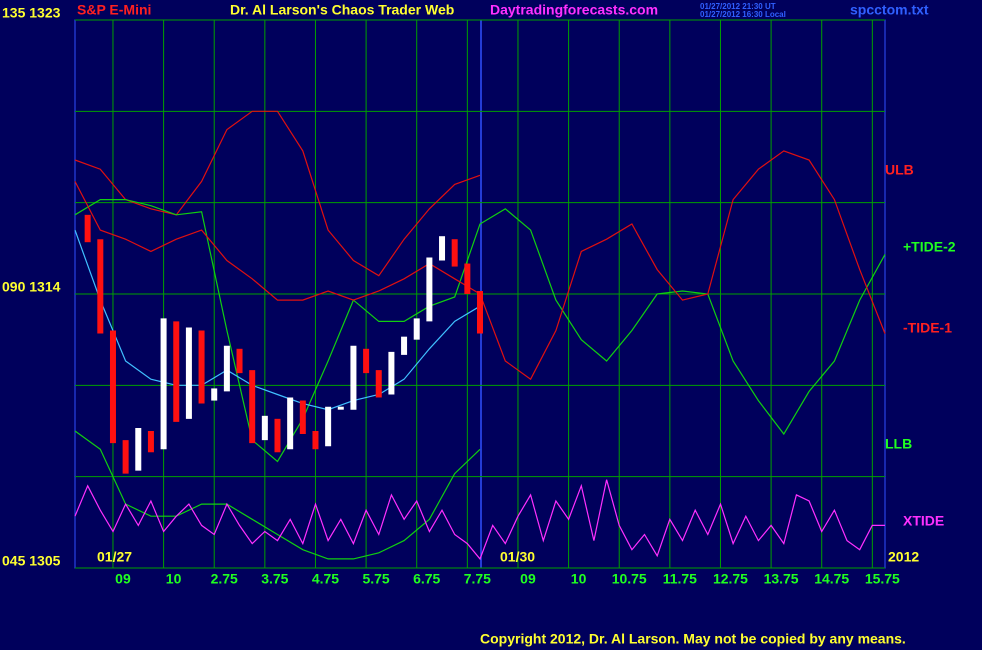 This screenshot has width=982, height=650. What do you see at coordinates (574, 10) in the screenshot?
I see `site: Daytradingforecasts.com` at bounding box center [574, 10].